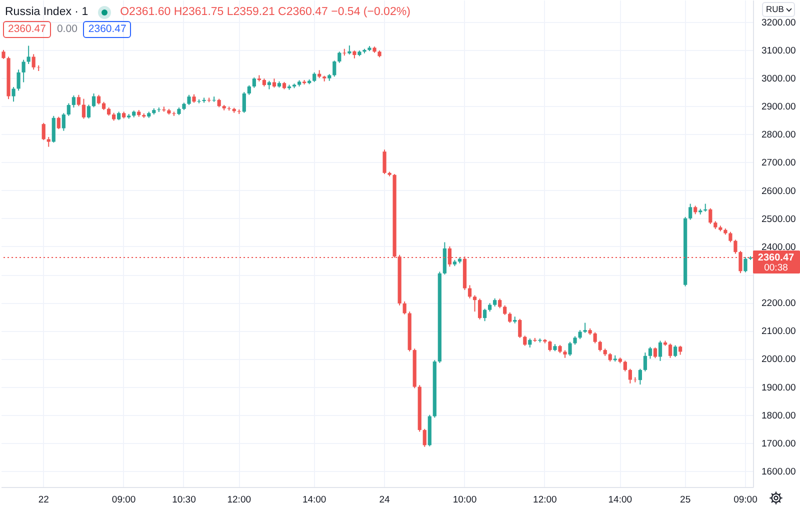  Describe the element at coordinates (685, 500) in the screenshot. I see `x-tick-label: 25` at that location.